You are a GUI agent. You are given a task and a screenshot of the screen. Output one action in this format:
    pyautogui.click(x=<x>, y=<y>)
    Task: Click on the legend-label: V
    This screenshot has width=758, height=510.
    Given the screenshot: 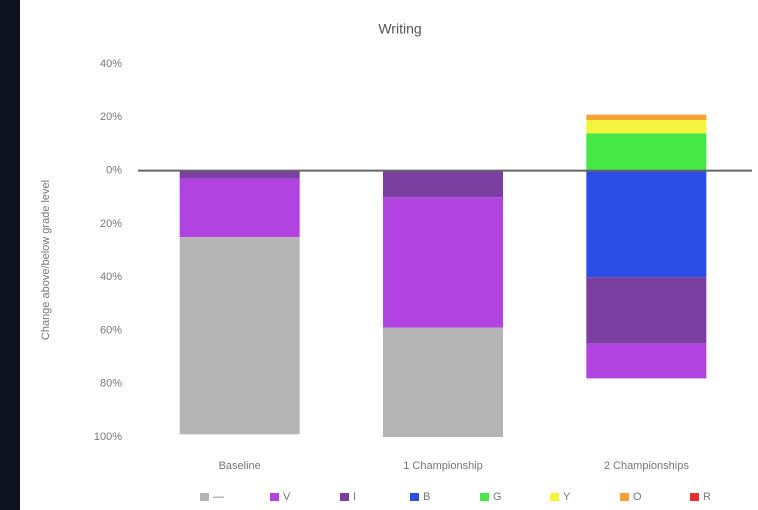 What is the action you would take?
    pyautogui.click(x=287, y=497)
    